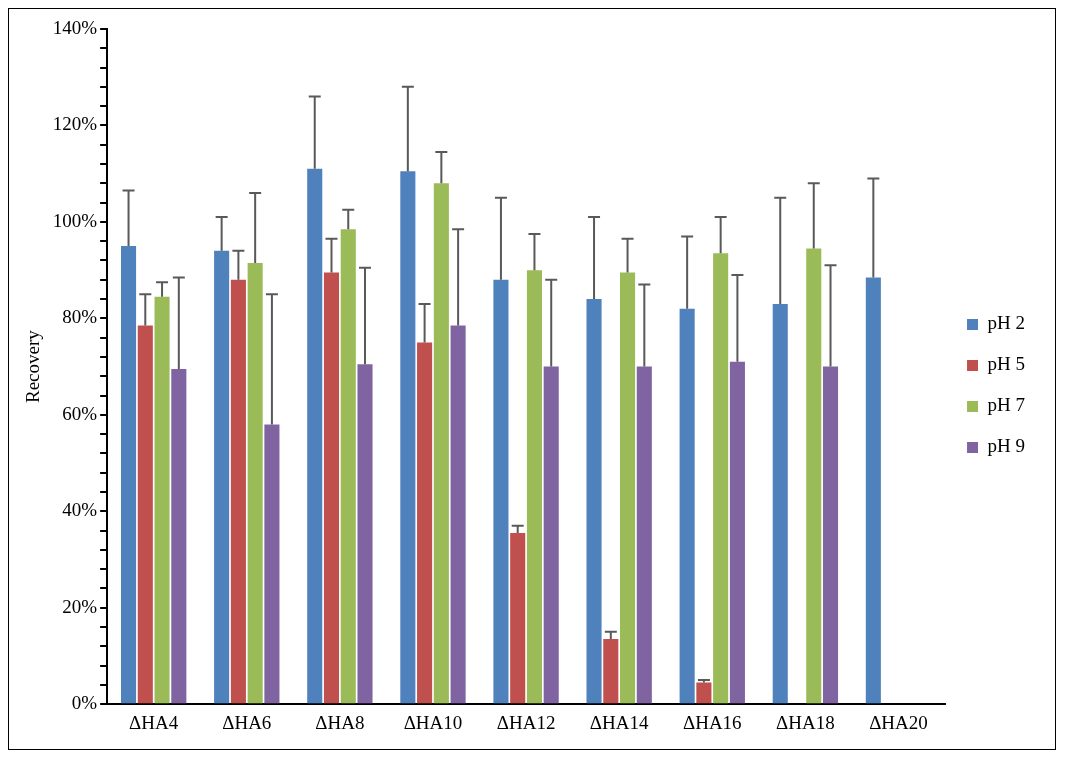 The width and height of the screenshot is (1066, 760). Describe the element at coordinates (75, 27) in the screenshot. I see `y-tick-label: 140%` at that location.